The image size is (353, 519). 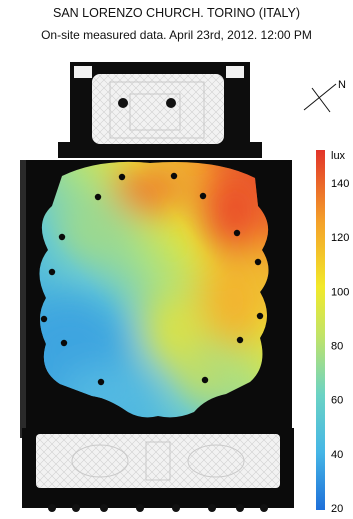 What do you see at coordinates (158, 470) in the screenshot?
I see `south-building` at bounding box center [158, 470].